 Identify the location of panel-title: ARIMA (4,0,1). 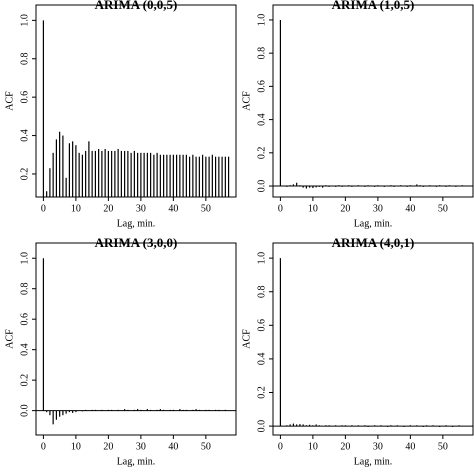
(373, 242).